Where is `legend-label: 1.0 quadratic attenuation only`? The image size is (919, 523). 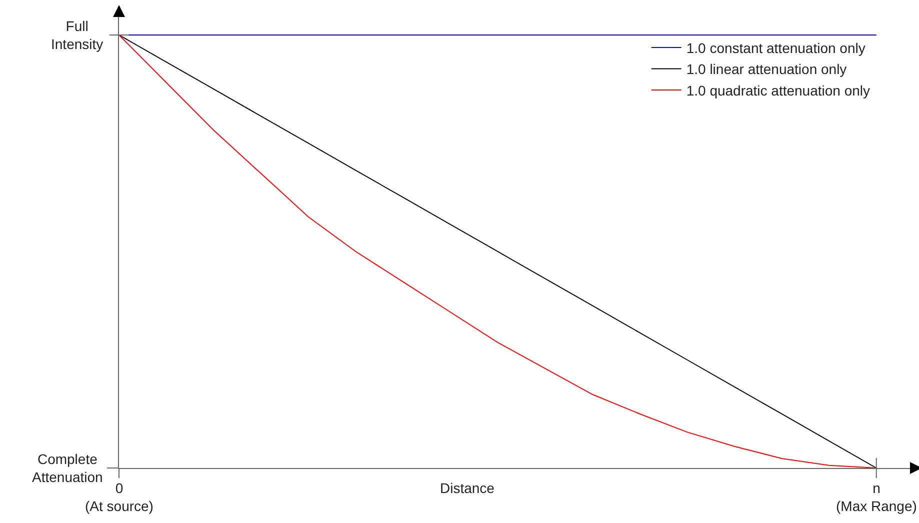
legend-label: 1.0 quadratic attenuation only is located at coordinates (778, 90).